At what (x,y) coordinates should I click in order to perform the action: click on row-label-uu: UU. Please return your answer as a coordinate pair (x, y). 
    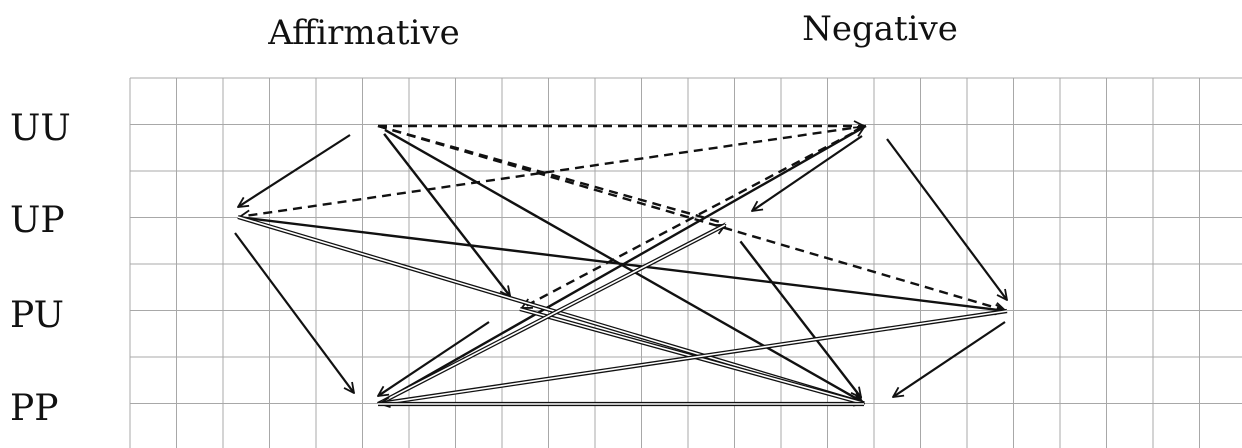
    Looking at the image, I should click on (40, 128).